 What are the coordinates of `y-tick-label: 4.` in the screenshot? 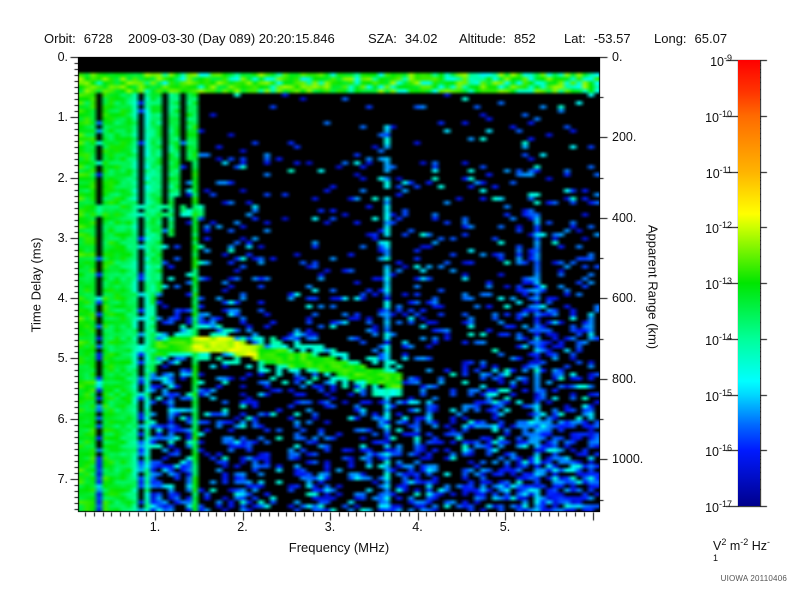 It's located at (62, 298).